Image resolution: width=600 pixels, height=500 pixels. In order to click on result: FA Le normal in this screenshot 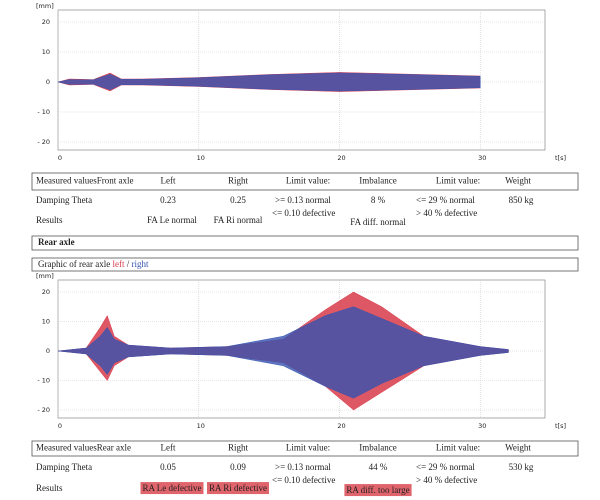, I will do `click(172, 220)`.